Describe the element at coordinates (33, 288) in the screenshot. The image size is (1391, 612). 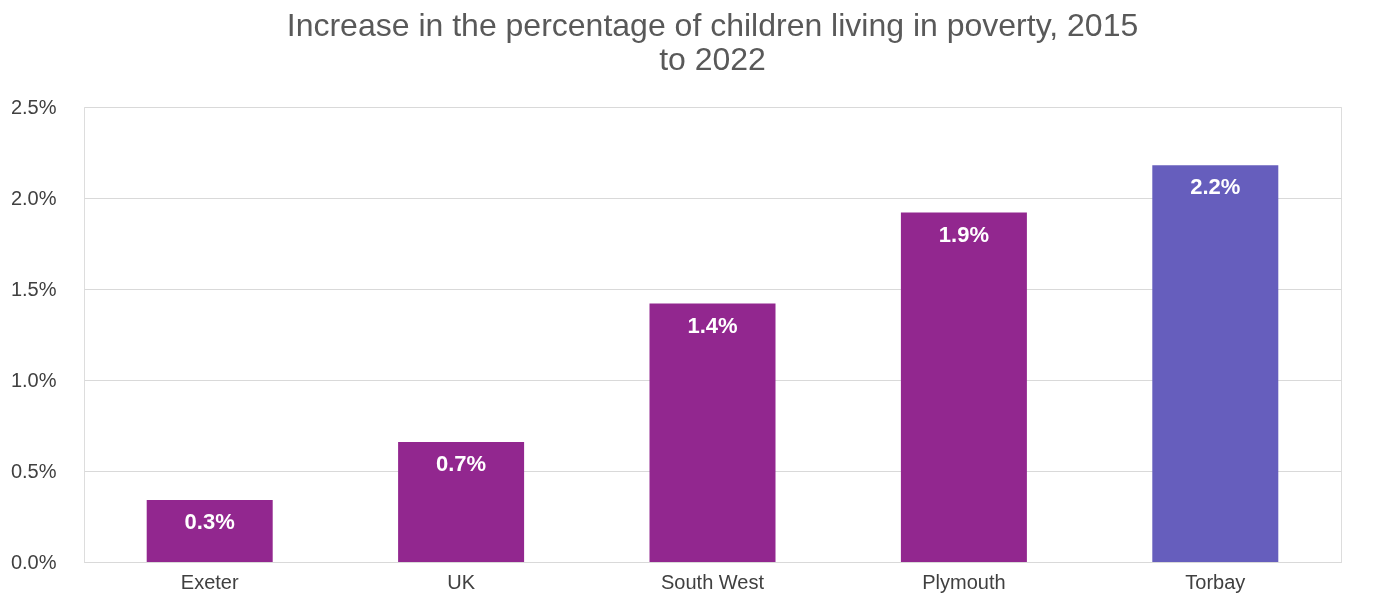
I see `y-tick-label: 1.5%` at that location.